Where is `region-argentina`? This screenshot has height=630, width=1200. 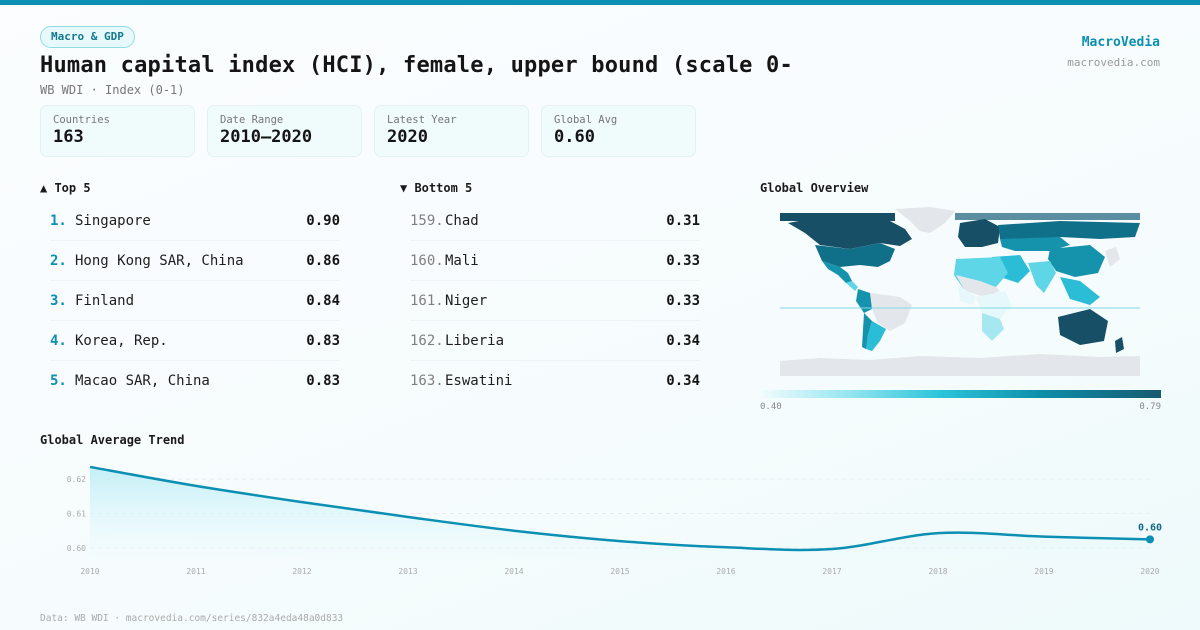
region-argentina is located at coordinates (876, 336).